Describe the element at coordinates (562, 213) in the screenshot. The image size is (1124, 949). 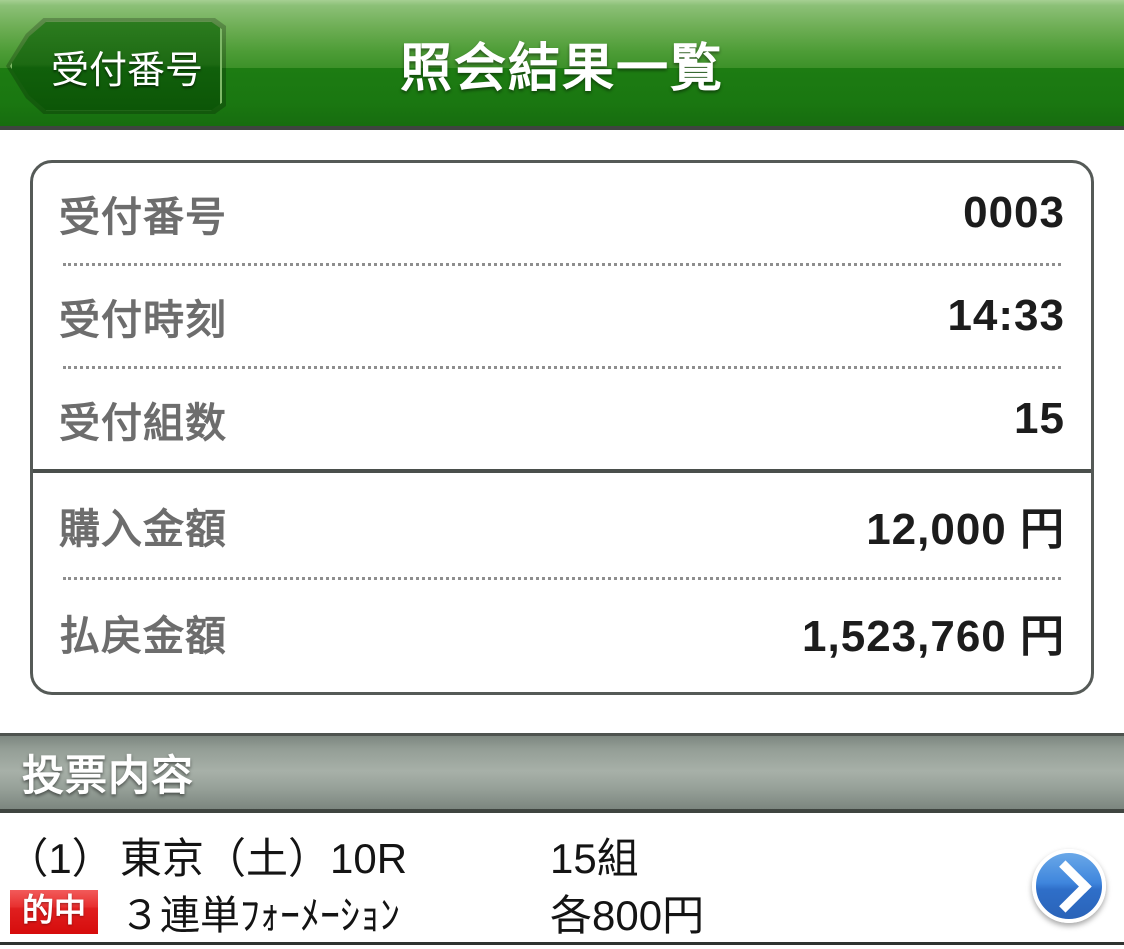
I see `info-row-receipt-number: 受付番号 0003` at that location.